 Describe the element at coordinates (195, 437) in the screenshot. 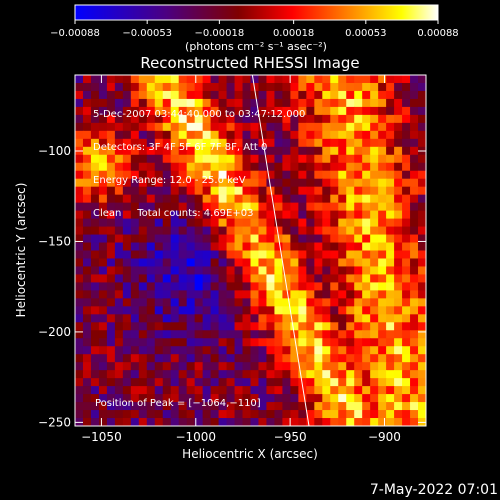

I see `x-tick-label: −1000` at that location.